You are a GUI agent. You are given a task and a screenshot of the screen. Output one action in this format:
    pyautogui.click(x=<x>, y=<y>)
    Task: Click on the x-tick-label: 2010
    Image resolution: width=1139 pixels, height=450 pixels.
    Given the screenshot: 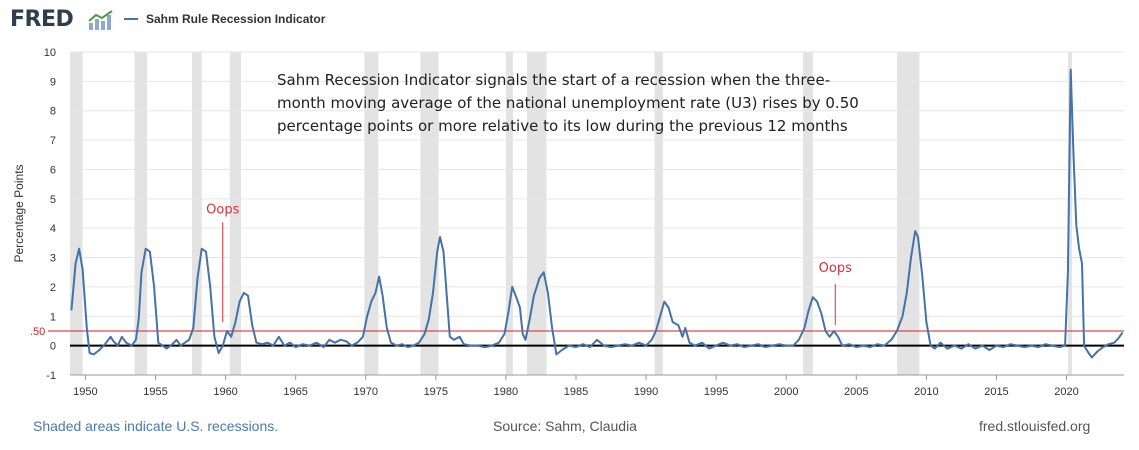 What is the action you would take?
    pyautogui.click(x=926, y=392)
    